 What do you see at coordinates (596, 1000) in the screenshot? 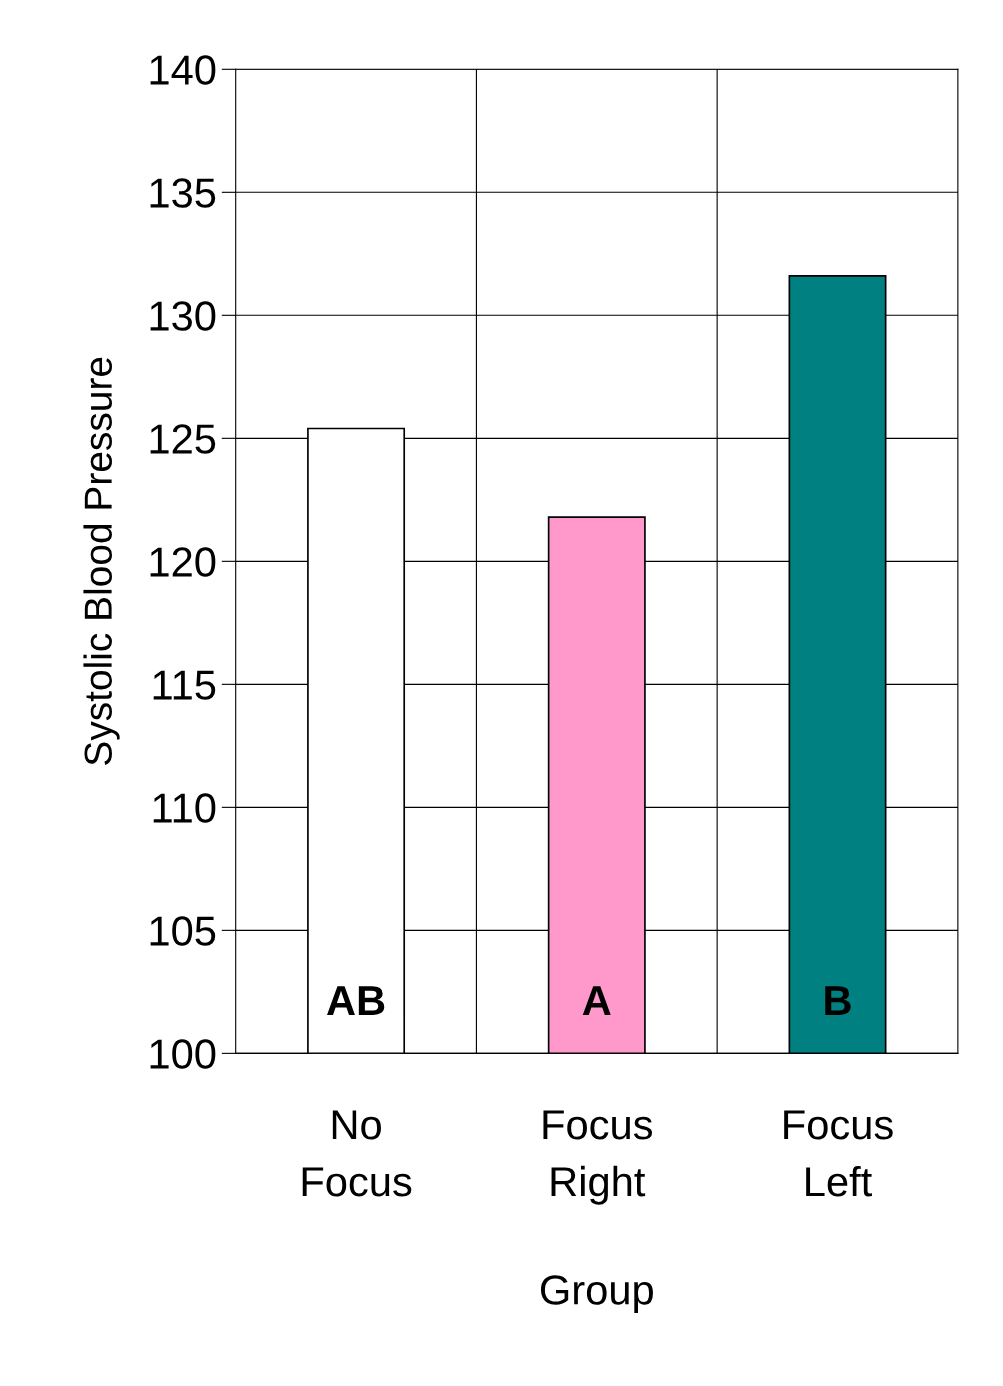
I see `annotation: A` at bounding box center [596, 1000].